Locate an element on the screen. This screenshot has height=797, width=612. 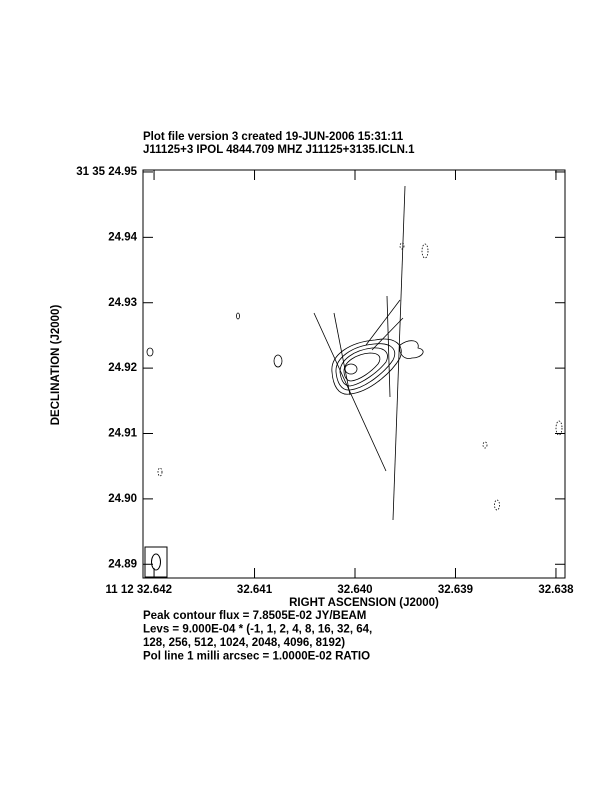
y-tick-label: 24.90 is located at coordinates (122, 499).